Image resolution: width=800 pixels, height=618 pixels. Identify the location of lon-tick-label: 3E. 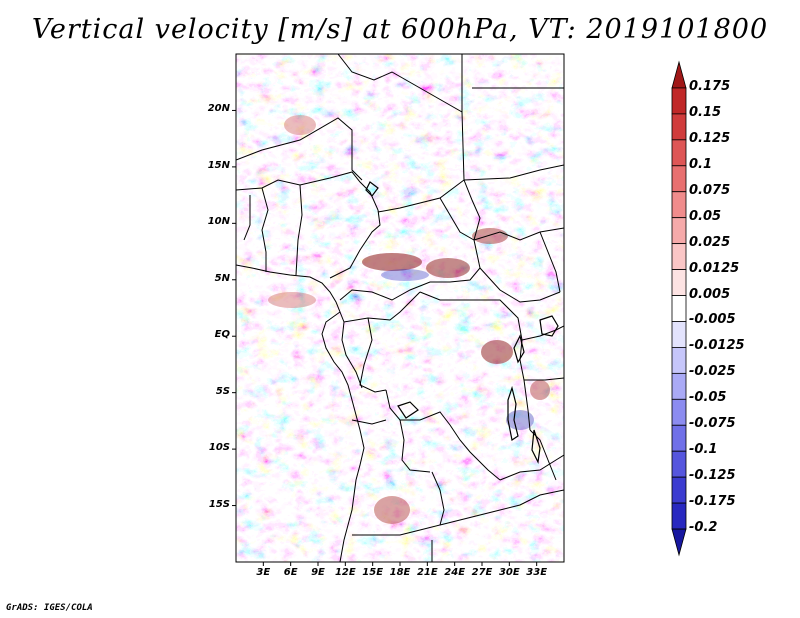
(263, 572).